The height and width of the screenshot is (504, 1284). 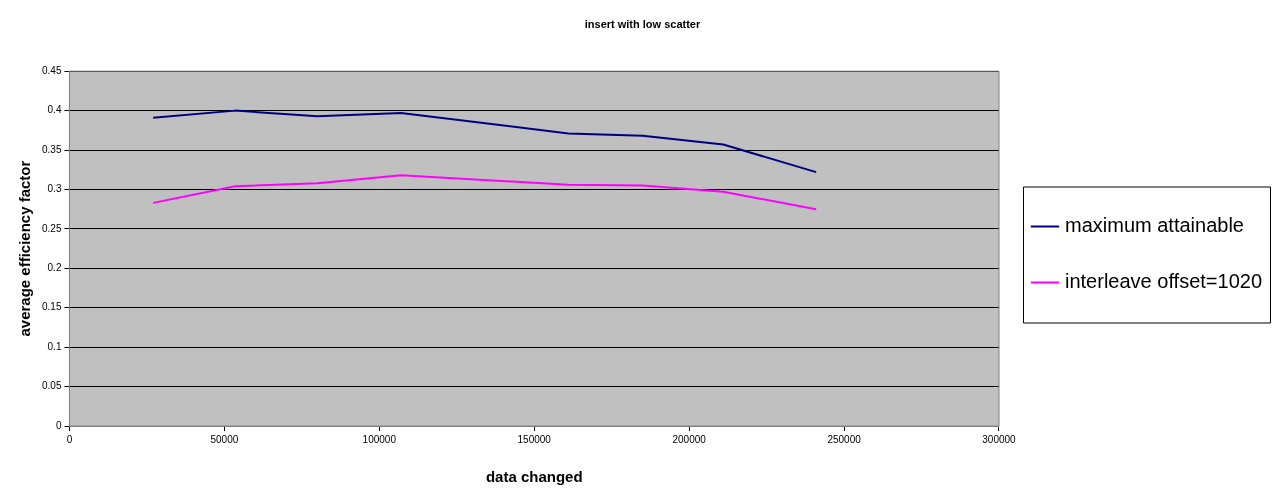 What do you see at coordinates (1164, 281) in the screenshot?
I see `legend-label: interleave offset=1020` at bounding box center [1164, 281].